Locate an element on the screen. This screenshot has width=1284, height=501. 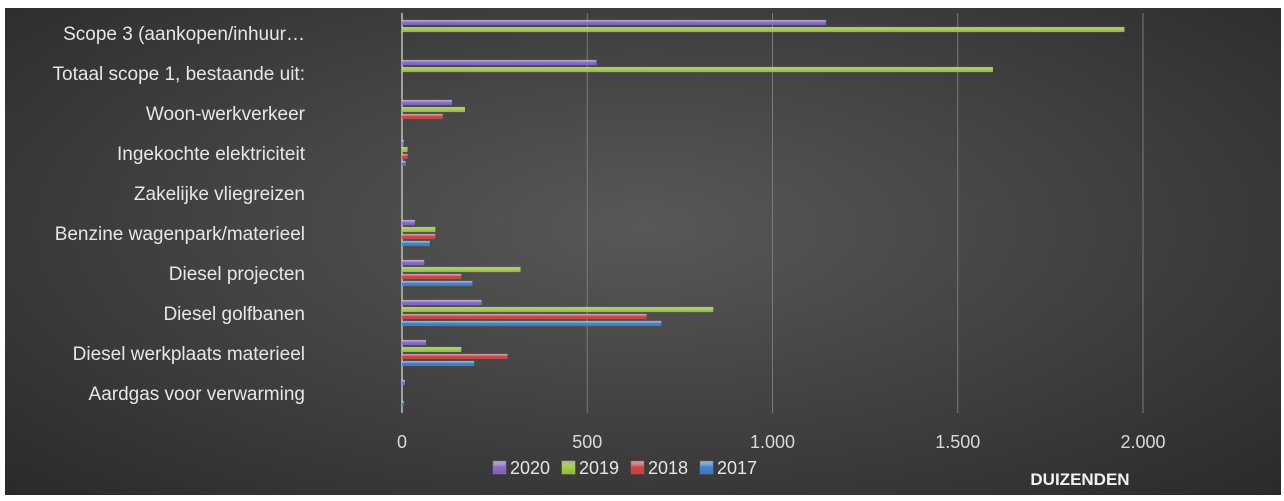
unit-label: DUIZENDEN is located at coordinates (1079, 479).